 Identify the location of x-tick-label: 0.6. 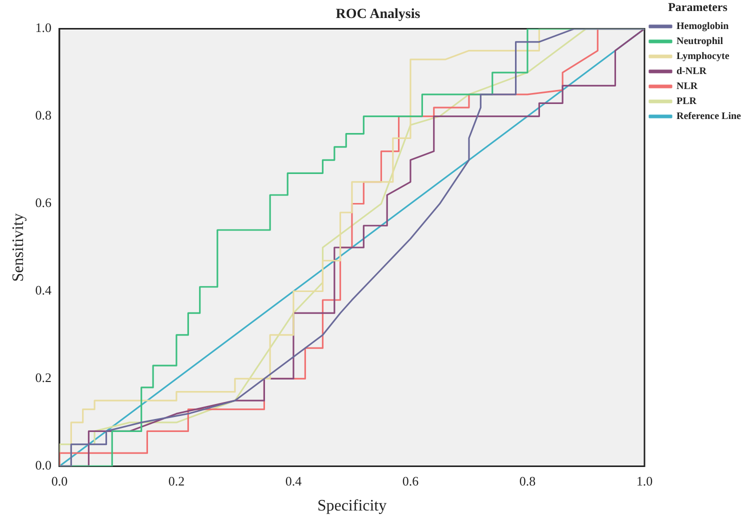
(411, 480).